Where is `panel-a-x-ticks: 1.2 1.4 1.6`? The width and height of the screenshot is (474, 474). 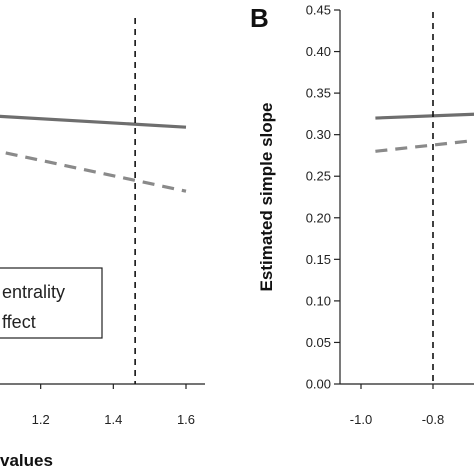 panel-a-x-ticks: 1.2 1.4 1.6 is located at coordinates (113, 405).